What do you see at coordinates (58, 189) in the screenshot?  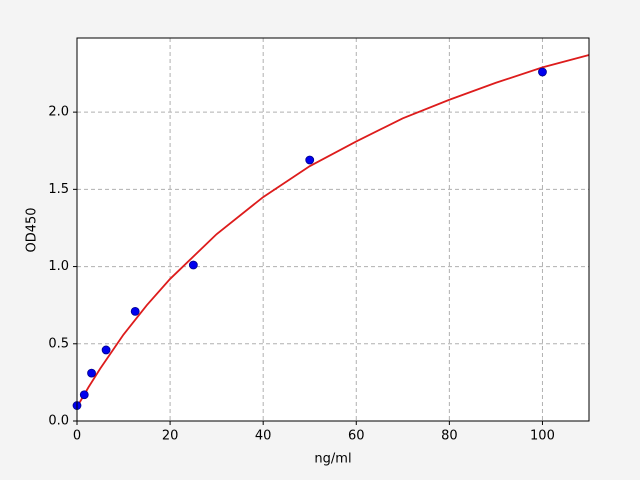 I see `y-tick-label: 1.5` at bounding box center [58, 189].